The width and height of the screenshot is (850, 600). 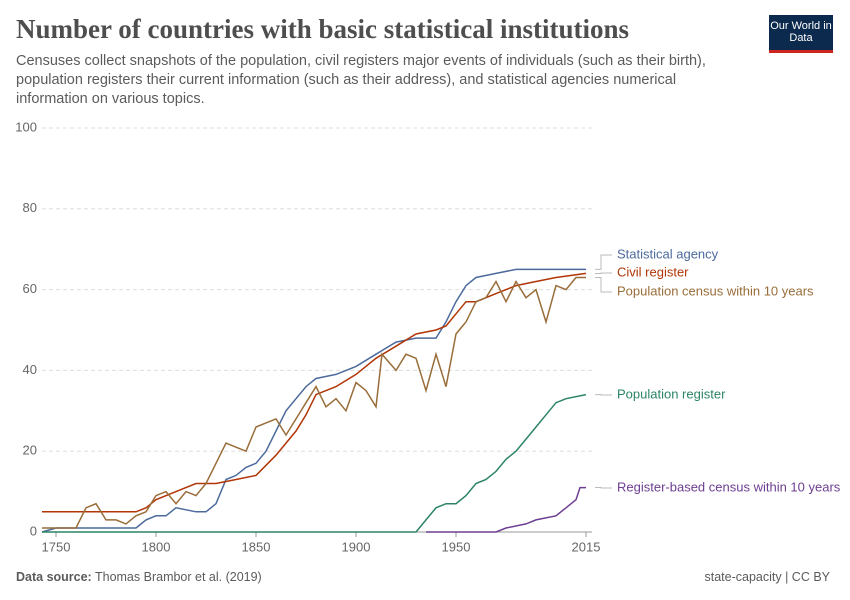 What do you see at coordinates (178, 577) in the screenshot?
I see `source-text: Thomas Brambor et al. (2019)` at bounding box center [178, 577].